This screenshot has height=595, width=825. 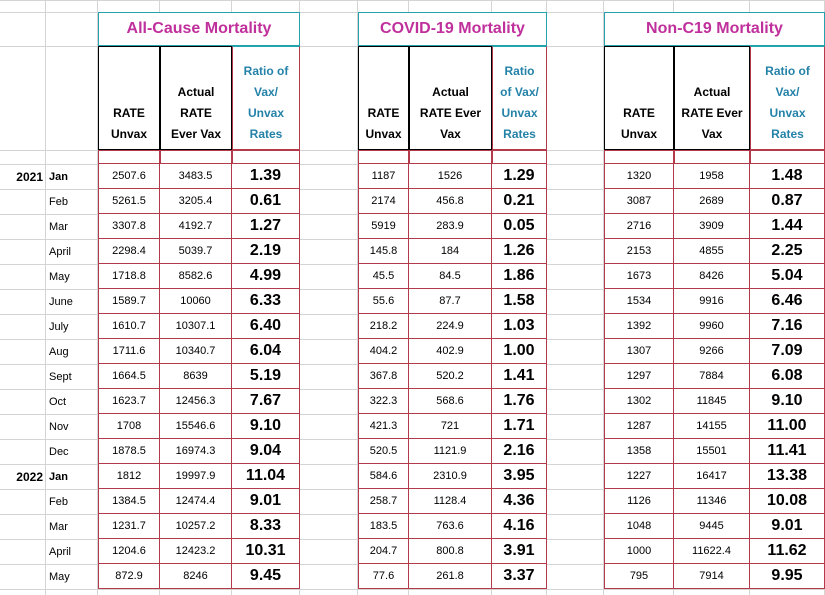 I want to click on unvax-rate-cell: 1126, so click(x=639, y=501).